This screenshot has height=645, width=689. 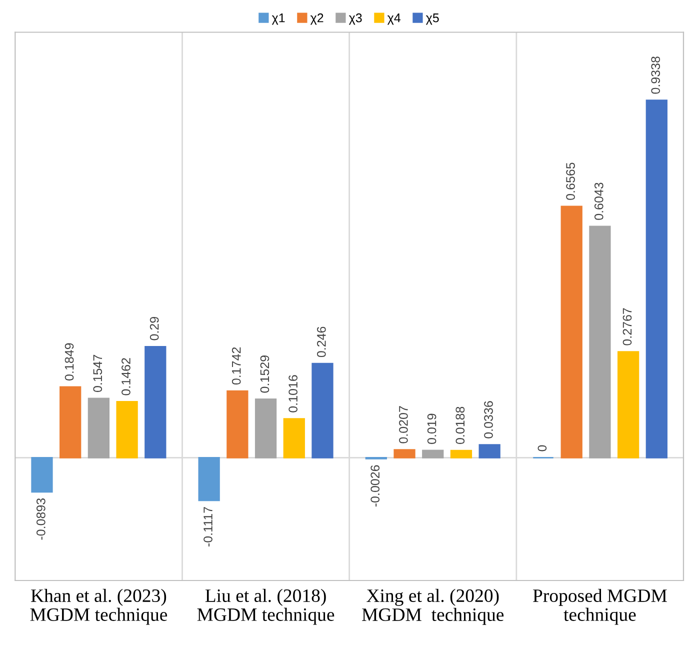 I want to click on data-label: 0.1547, so click(x=97, y=373).